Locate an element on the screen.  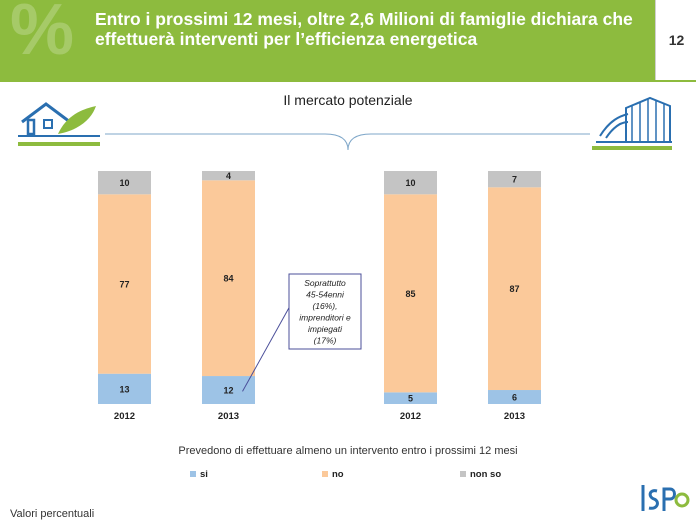
building-icon is located at coordinates (632, 123).